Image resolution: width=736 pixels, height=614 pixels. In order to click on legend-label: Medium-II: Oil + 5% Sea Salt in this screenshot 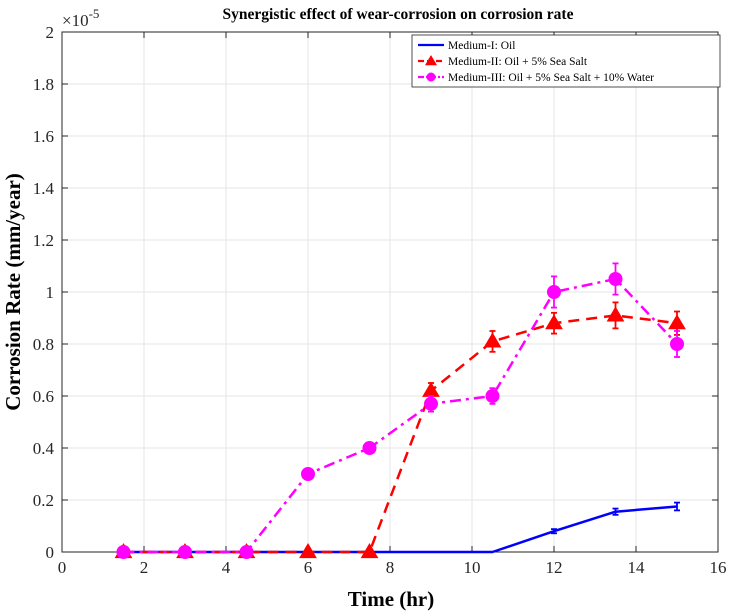, I will do `click(518, 62)`.